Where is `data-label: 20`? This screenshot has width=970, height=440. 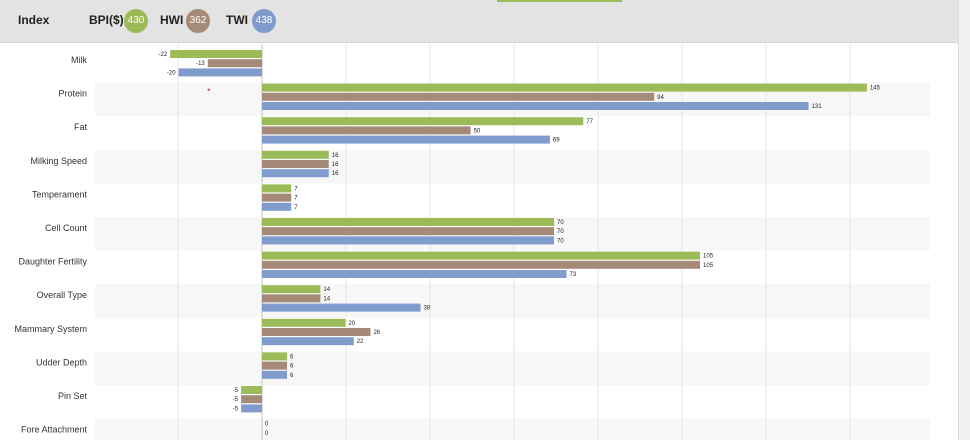 data-label: 20 is located at coordinates (351, 324).